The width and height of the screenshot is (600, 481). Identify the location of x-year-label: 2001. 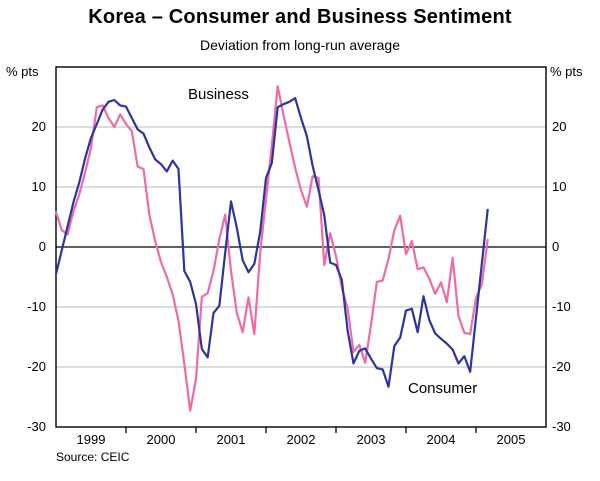
(231, 439).